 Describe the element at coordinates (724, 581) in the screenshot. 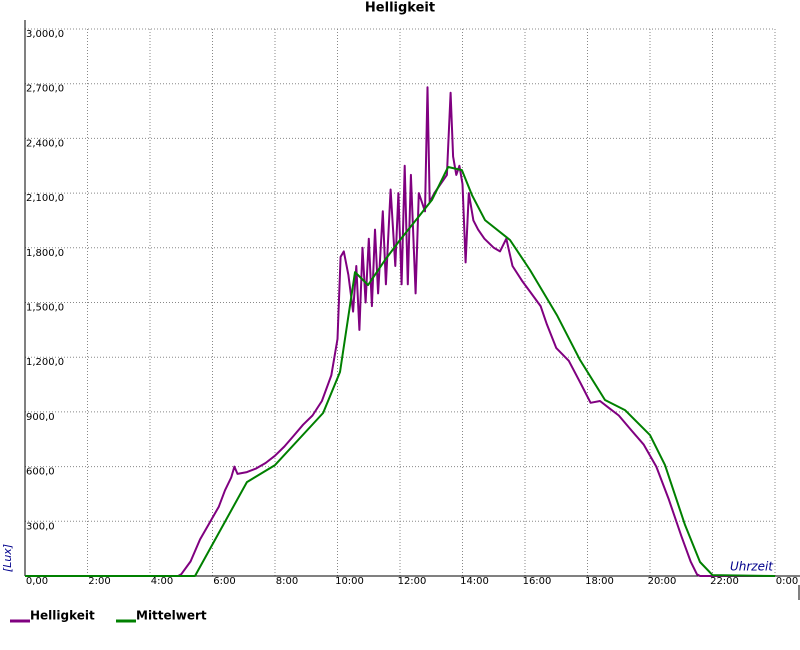

I see `x-tick-label: 22:00` at that location.